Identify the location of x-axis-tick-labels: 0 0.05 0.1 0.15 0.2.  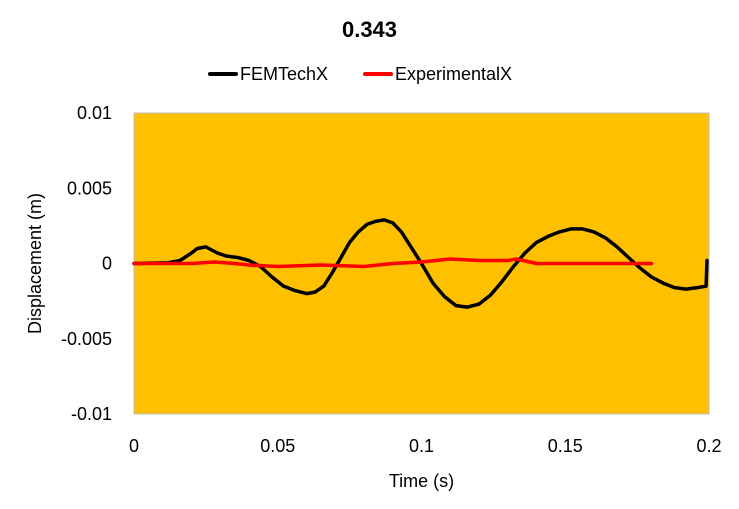
(425, 446).